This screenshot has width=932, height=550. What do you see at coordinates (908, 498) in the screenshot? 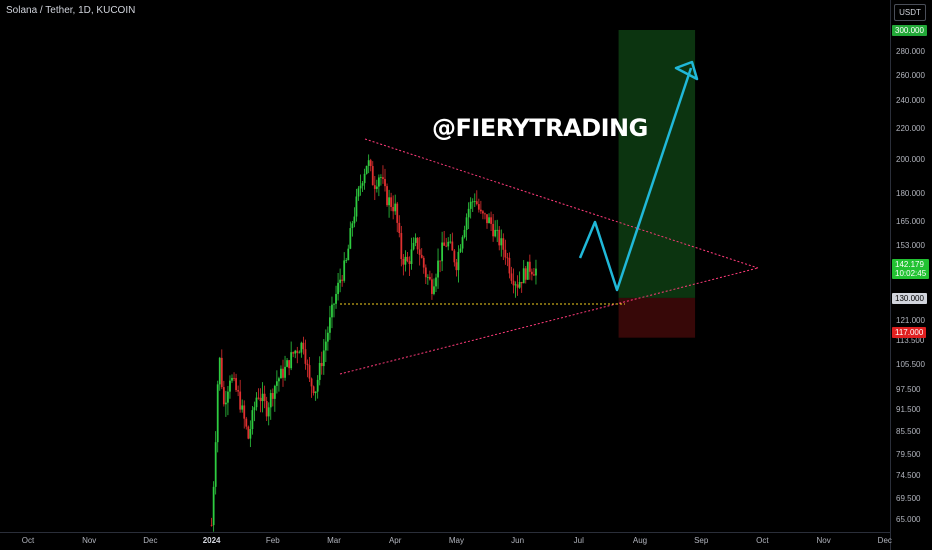
I see `price-tick-label: 69.500` at bounding box center [908, 498].